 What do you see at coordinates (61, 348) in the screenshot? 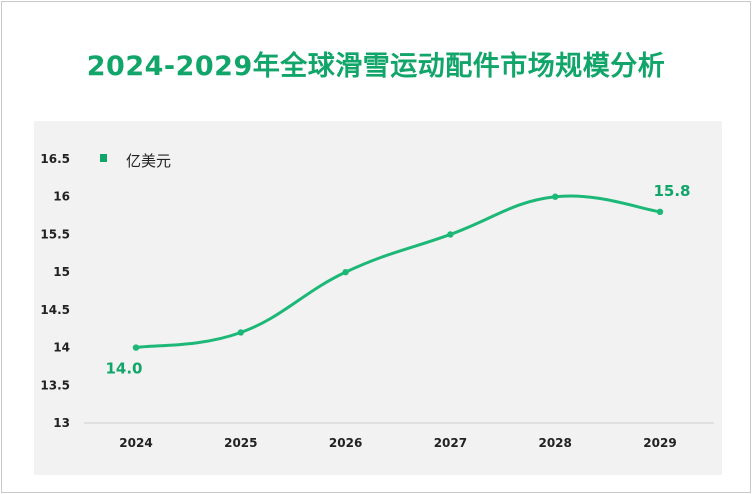
I see `y-tick-label: 14` at bounding box center [61, 348].